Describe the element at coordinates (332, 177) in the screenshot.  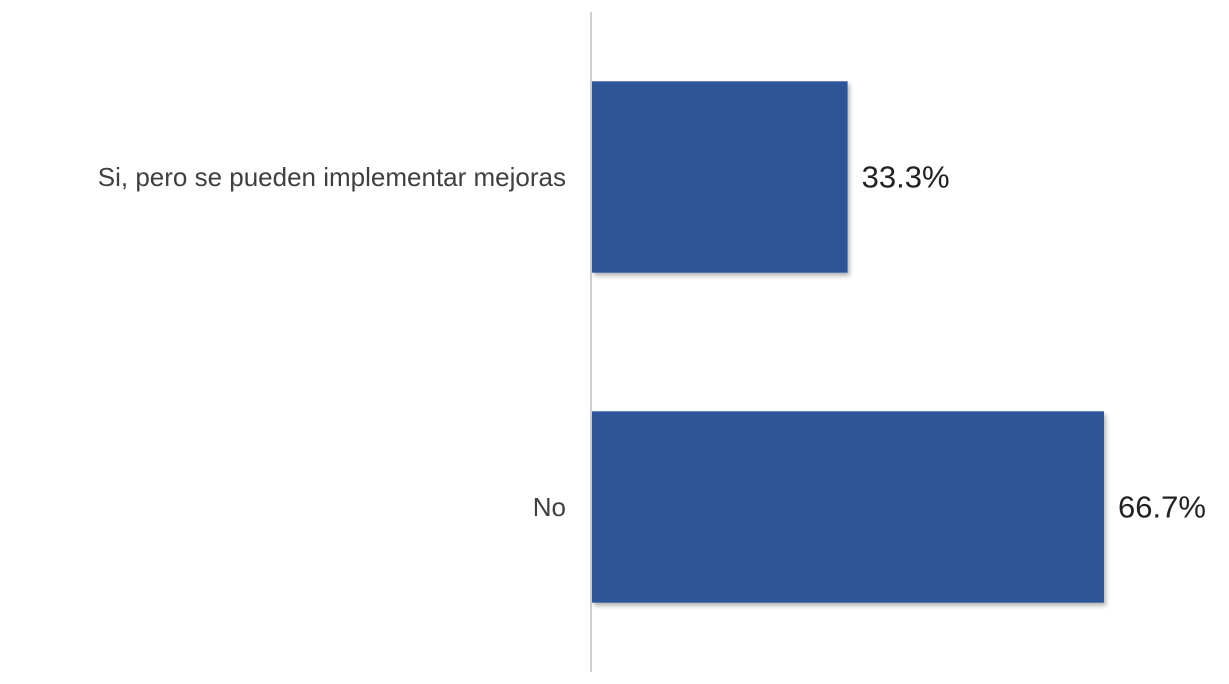
I see `category-label-1: Si, pero se pueden implementar mejoras` at that location.